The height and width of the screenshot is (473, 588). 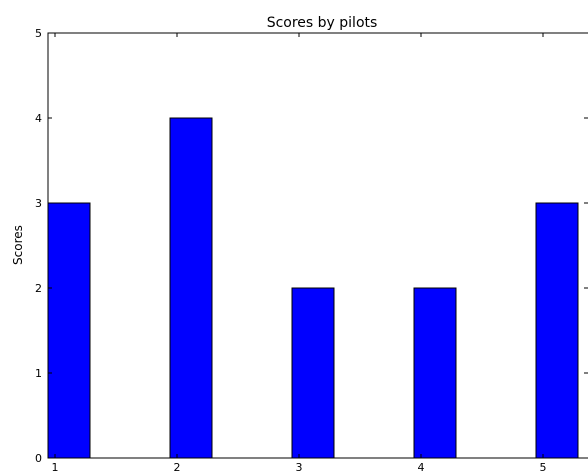 I want to click on y-tick-label-1: 1, so click(x=38, y=373).